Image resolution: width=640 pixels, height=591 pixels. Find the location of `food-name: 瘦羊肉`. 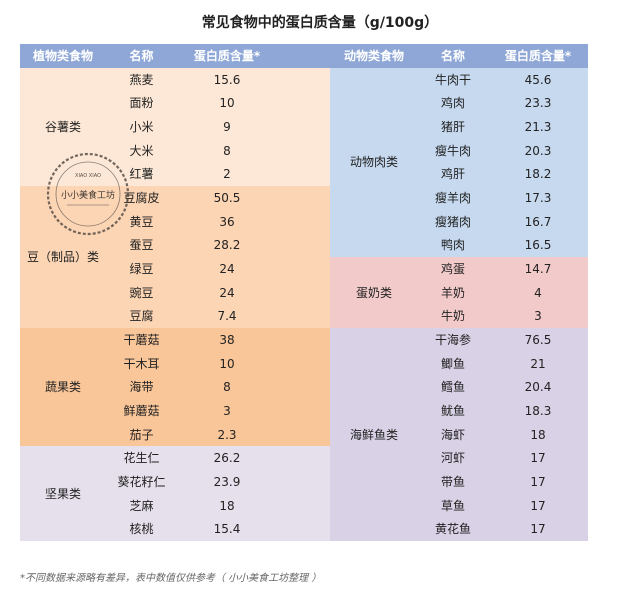

food-name: 瘦羊肉 is located at coordinates (453, 198).